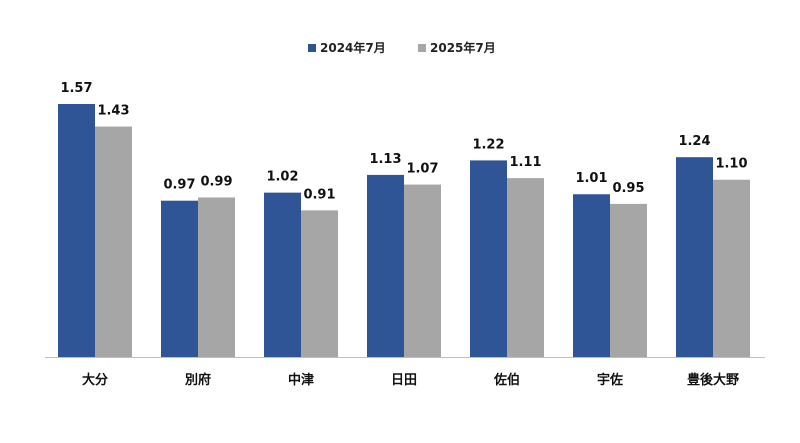 Image resolution: width=800 pixels, height=443 pixels. What do you see at coordinates (610, 380) in the screenshot?
I see `category-label-6: 宇佐` at bounding box center [610, 380].